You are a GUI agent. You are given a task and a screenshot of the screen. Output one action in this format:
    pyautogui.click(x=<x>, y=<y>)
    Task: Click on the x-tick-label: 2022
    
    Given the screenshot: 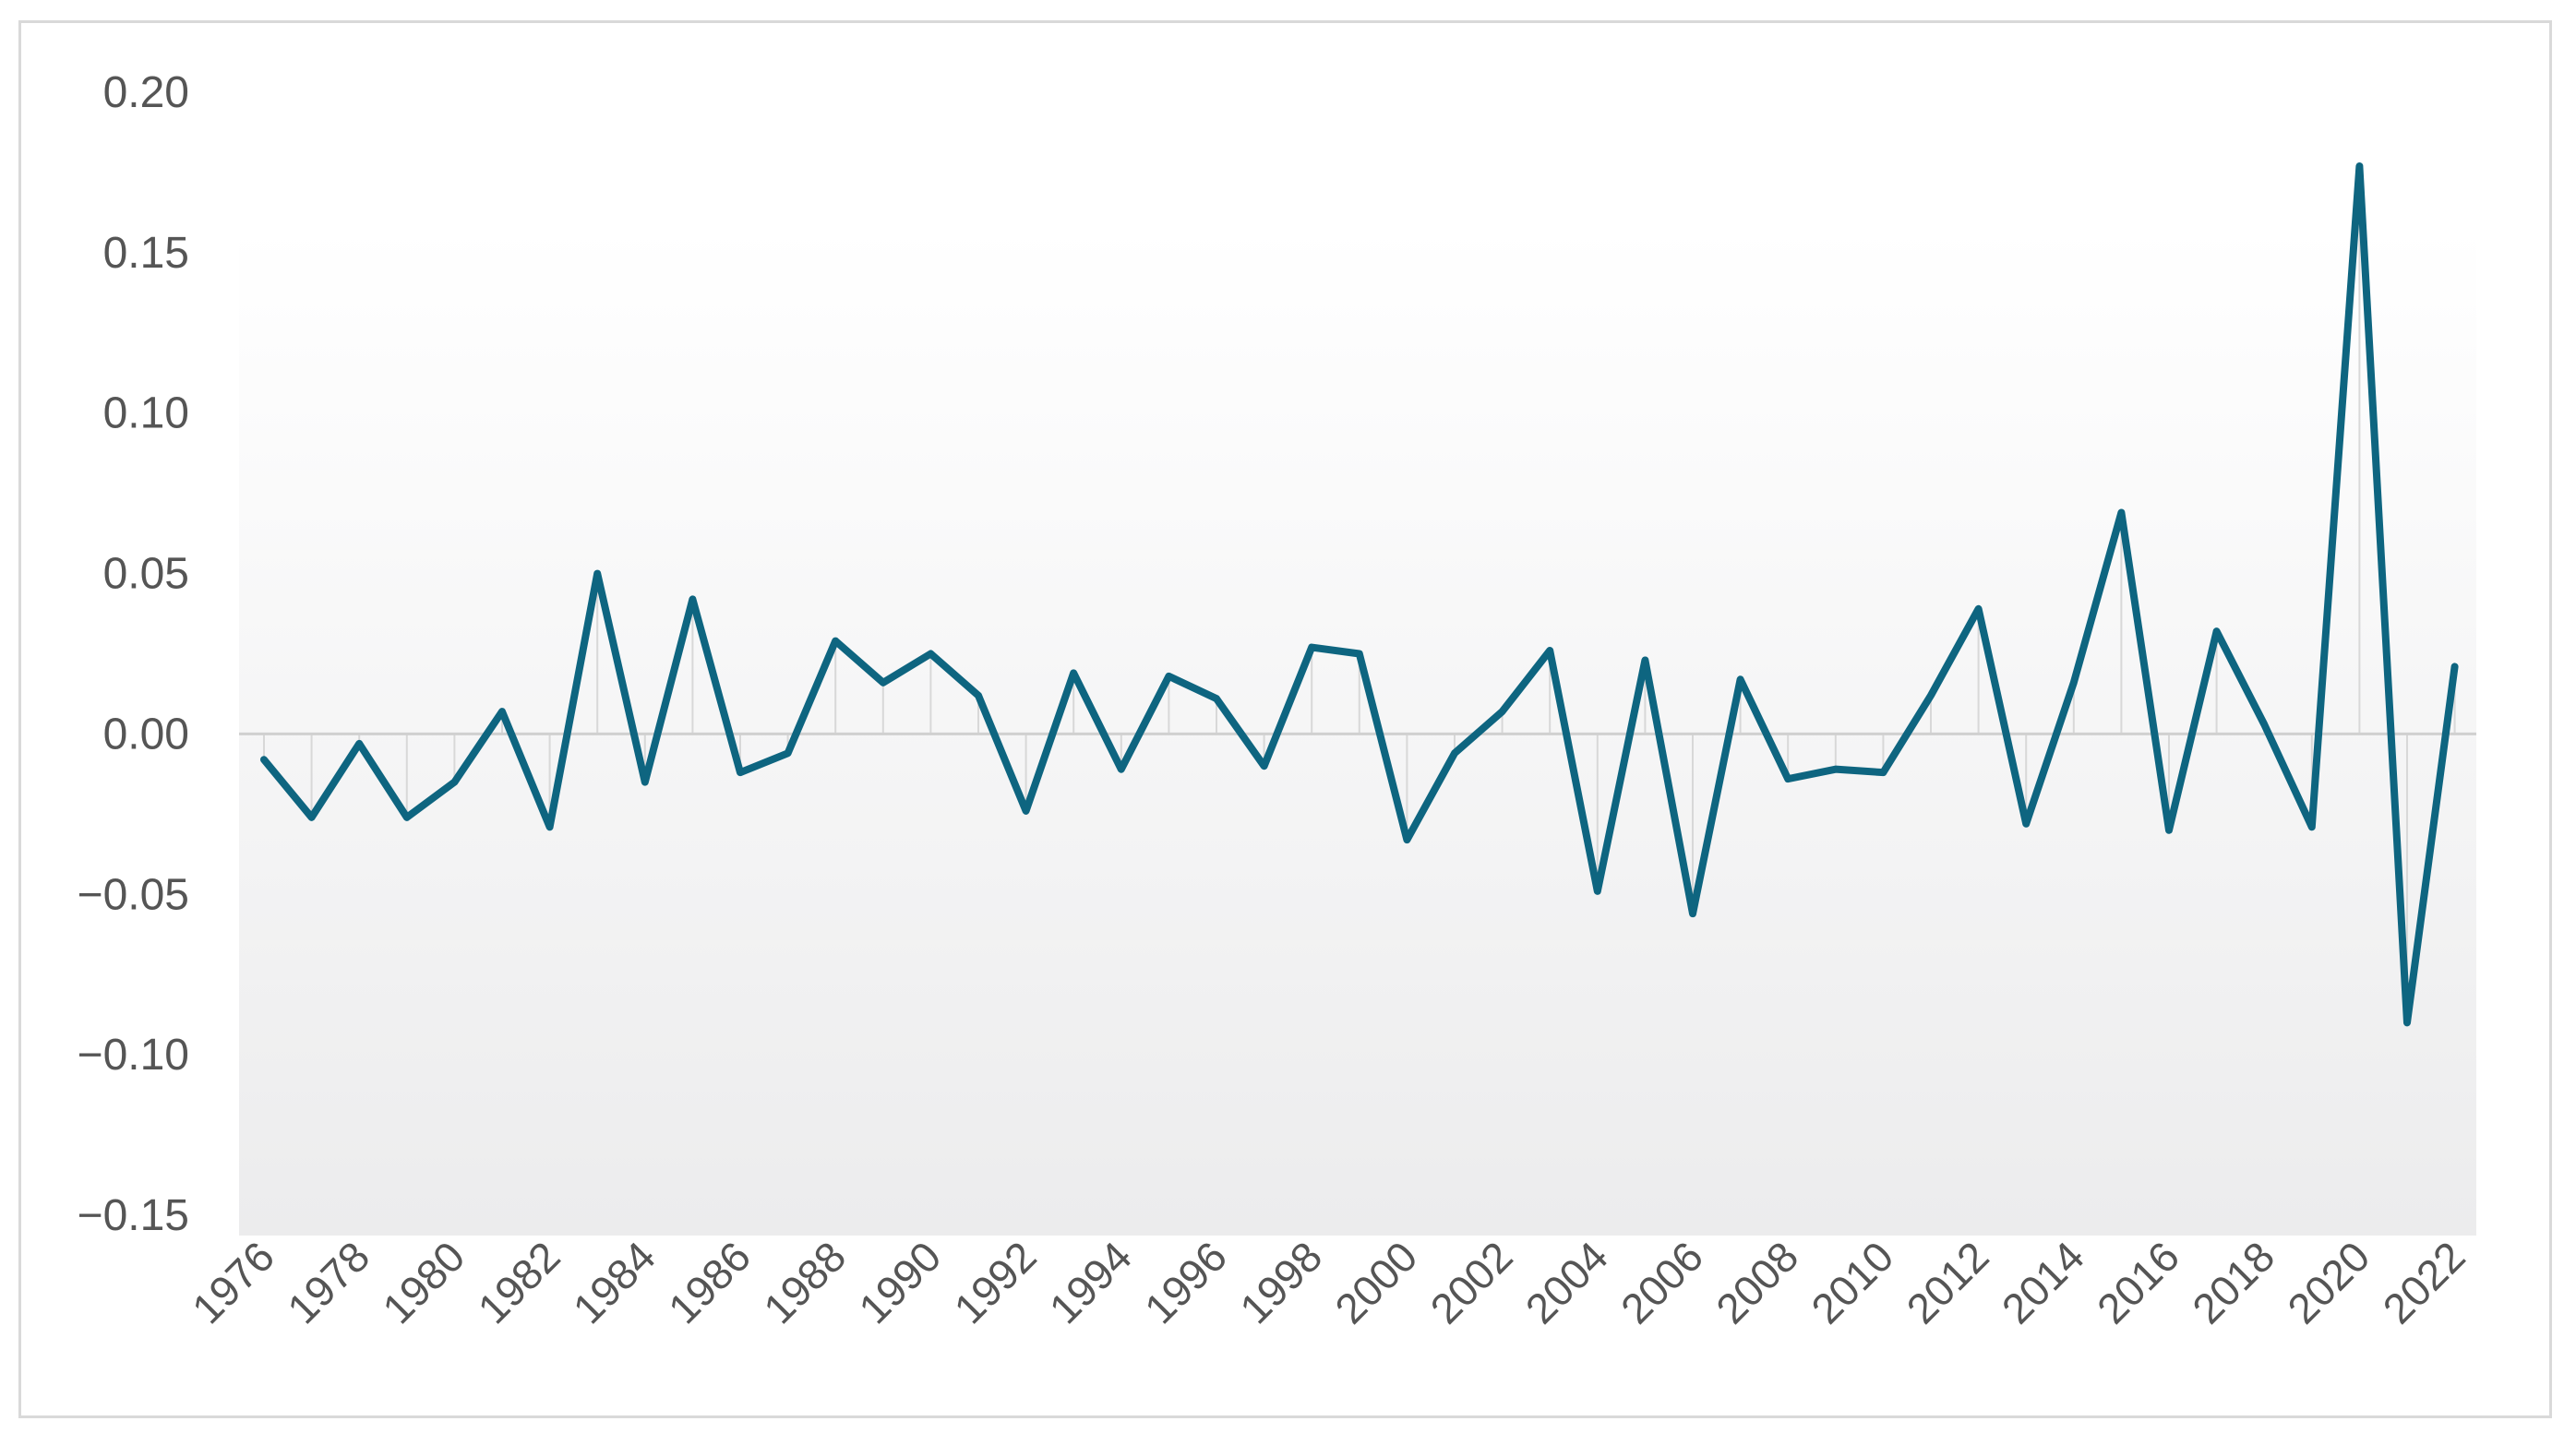 What is the action you would take?
    pyautogui.click(x=2424, y=1282)
    